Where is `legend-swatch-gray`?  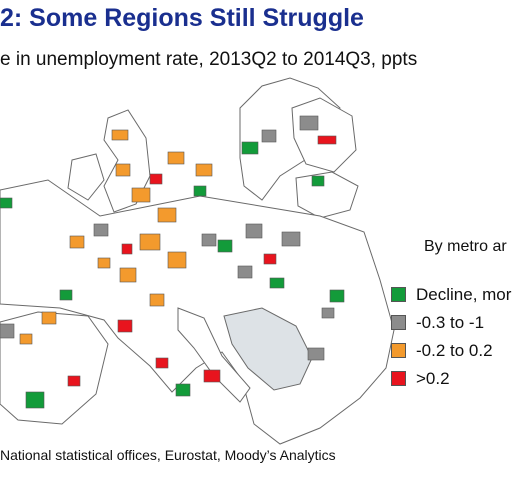
legend-swatch-gray is located at coordinates (398, 322).